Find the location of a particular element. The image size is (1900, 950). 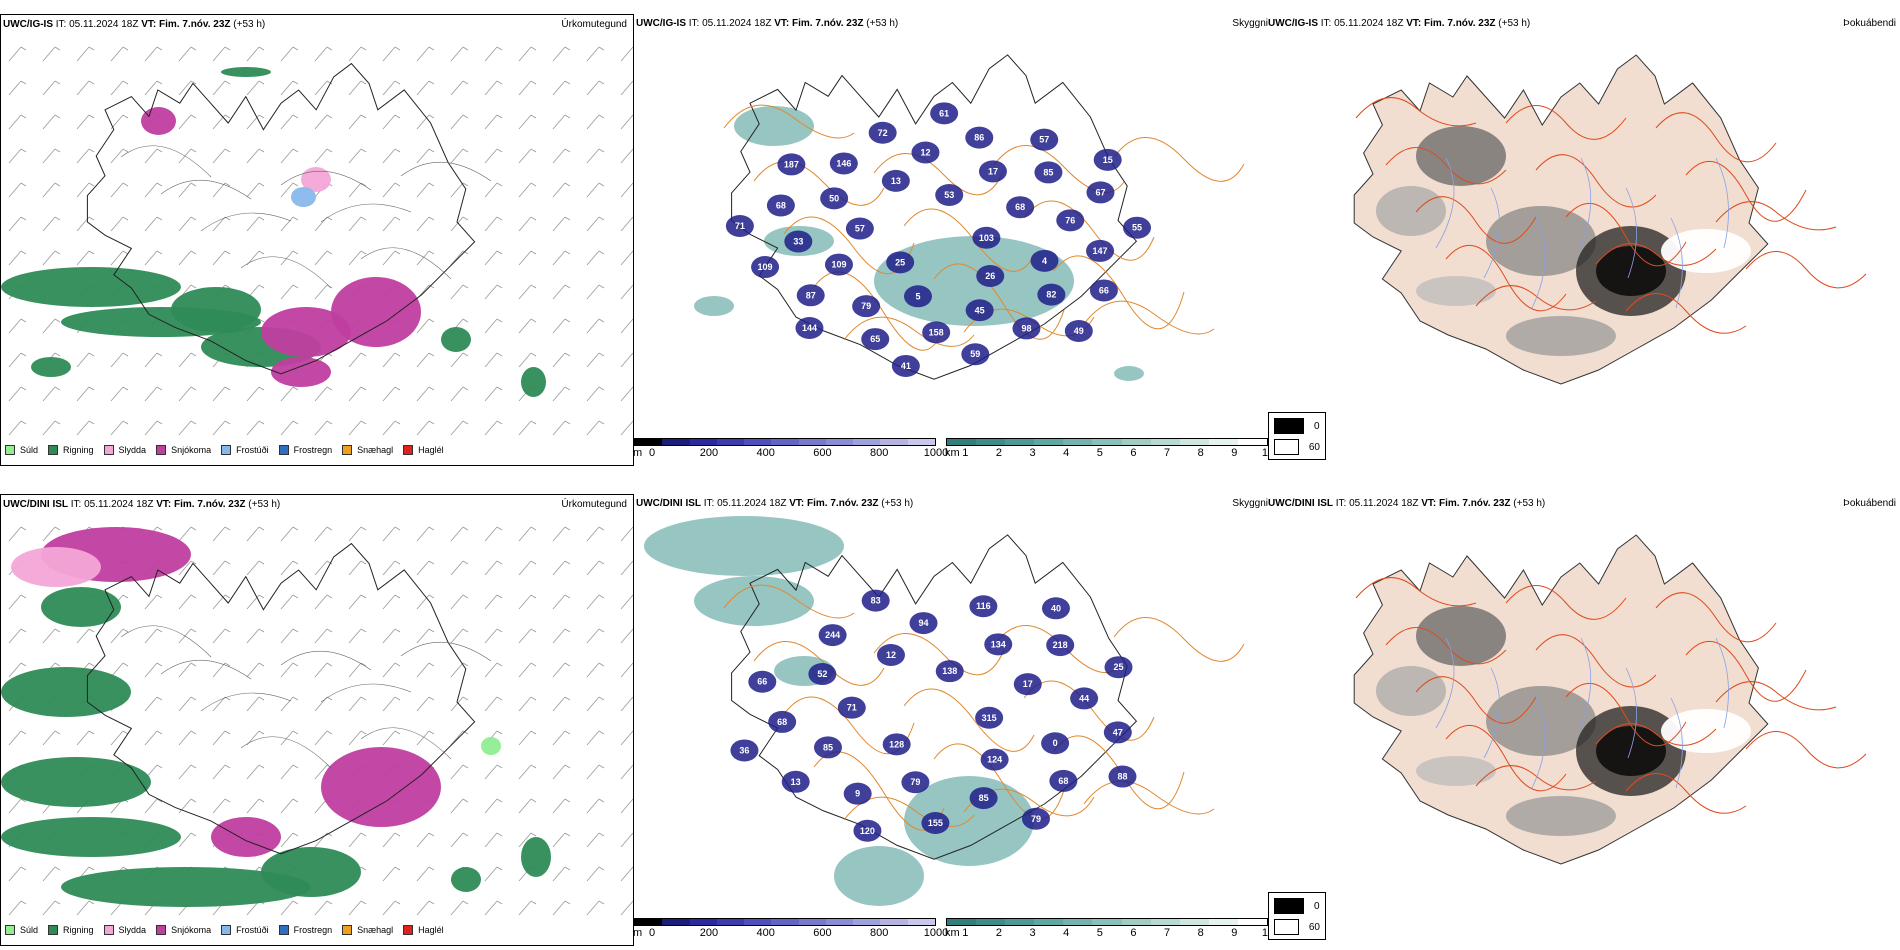

cloud-base-value: 72 is located at coordinates (883, 133).